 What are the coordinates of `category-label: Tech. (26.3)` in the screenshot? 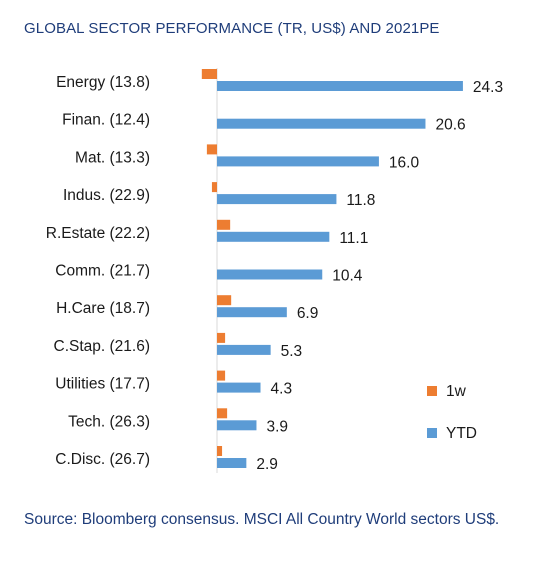 It's located at (109, 421).